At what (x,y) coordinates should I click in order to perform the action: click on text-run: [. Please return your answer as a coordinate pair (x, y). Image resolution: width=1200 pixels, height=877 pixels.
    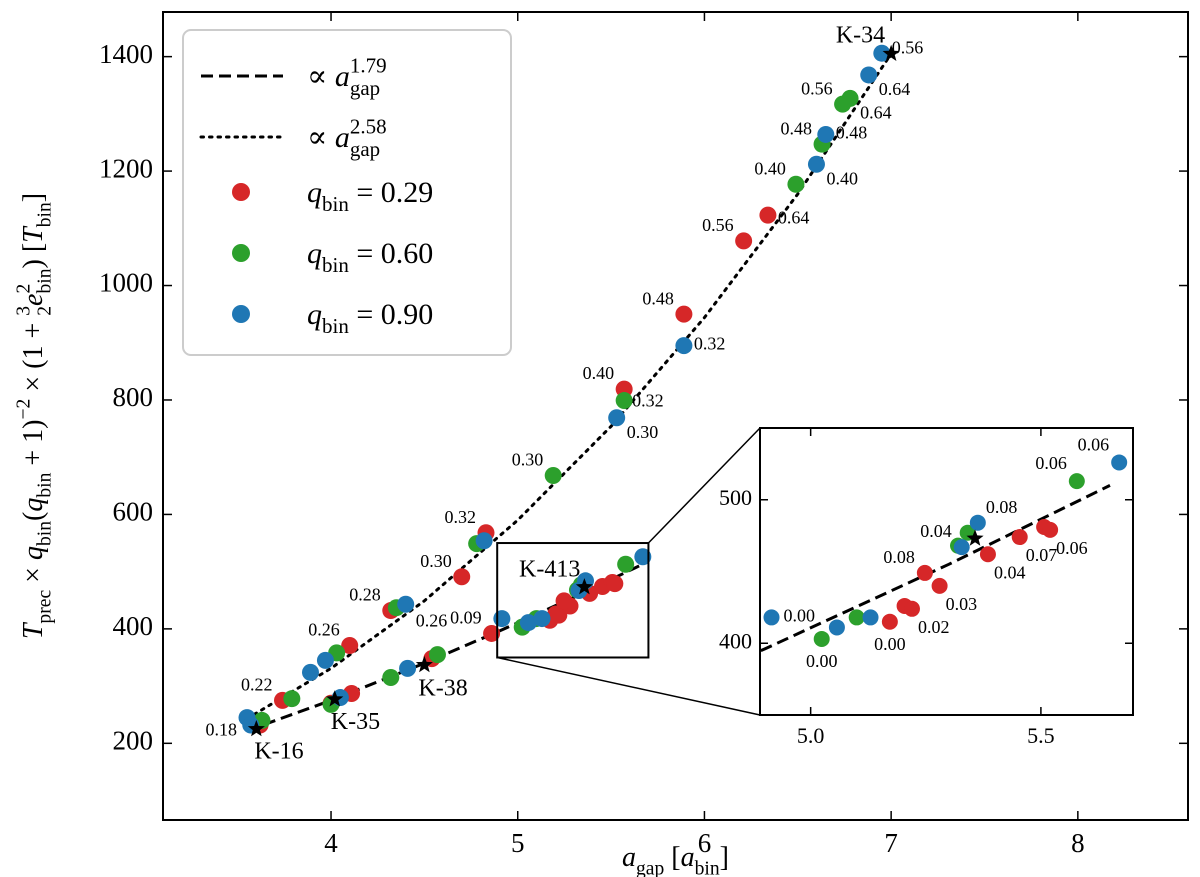
    Looking at the image, I should click on (672, 857).